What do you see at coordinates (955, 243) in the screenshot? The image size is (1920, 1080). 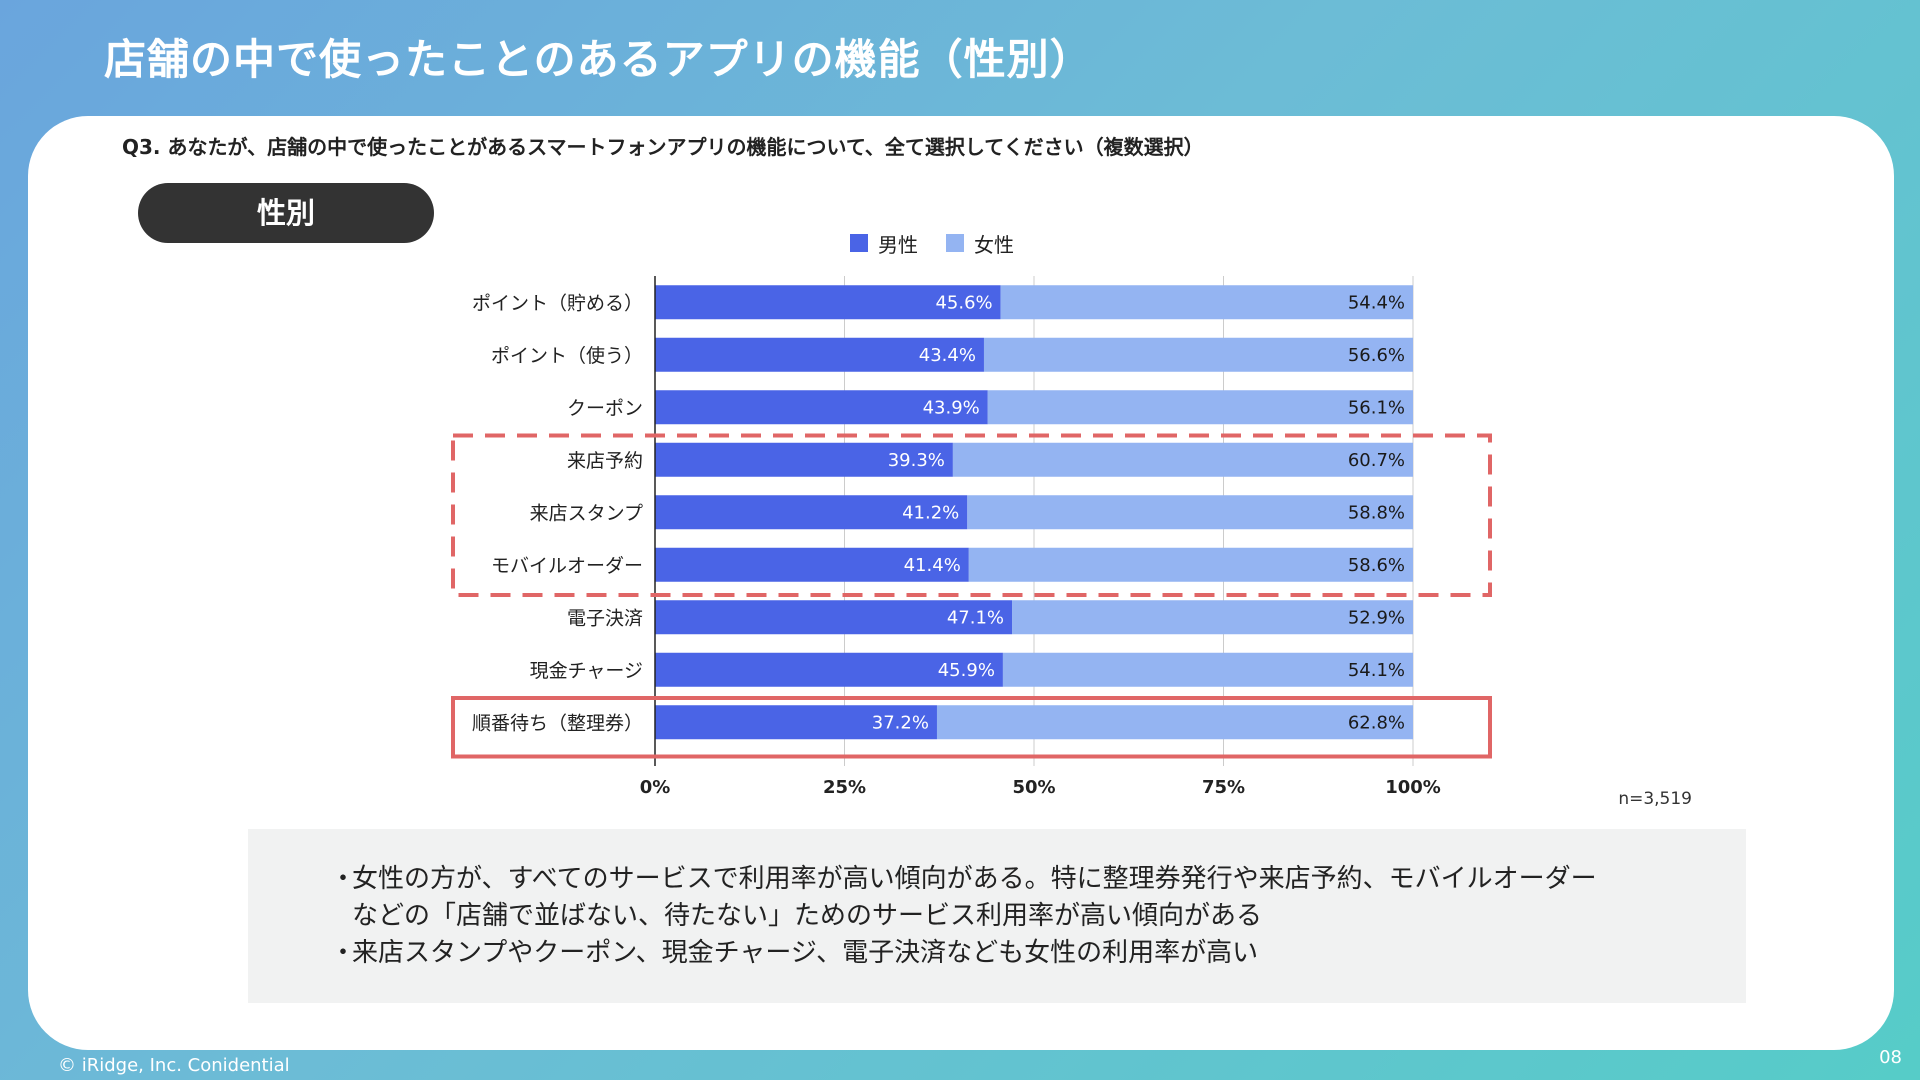 I see `legend-swatch-female` at bounding box center [955, 243].